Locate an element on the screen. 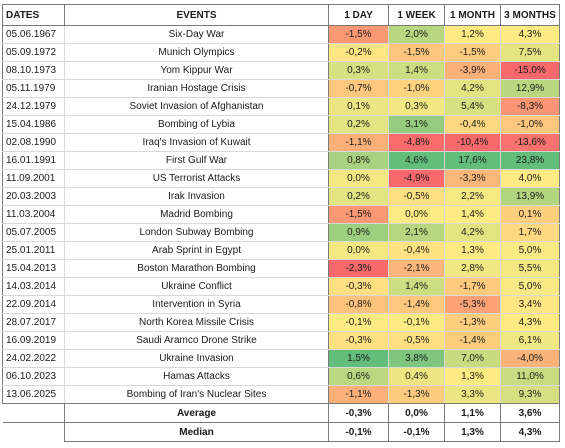 This screenshot has height=448, width=565. event-cell: London Subway Bombing is located at coordinates (196, 232).